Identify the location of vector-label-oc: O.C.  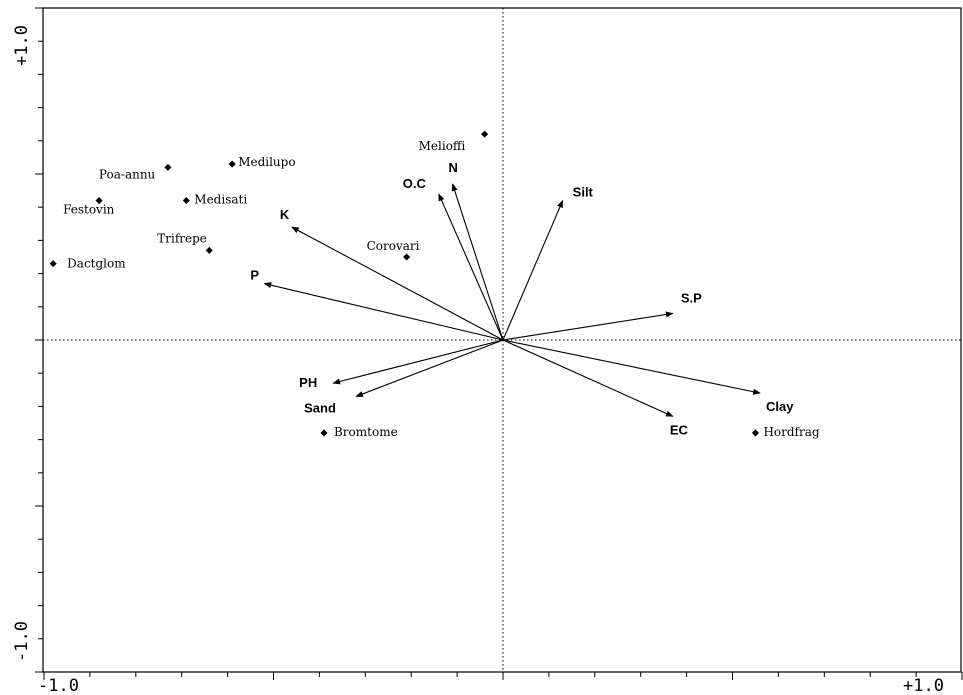
(415, 183).